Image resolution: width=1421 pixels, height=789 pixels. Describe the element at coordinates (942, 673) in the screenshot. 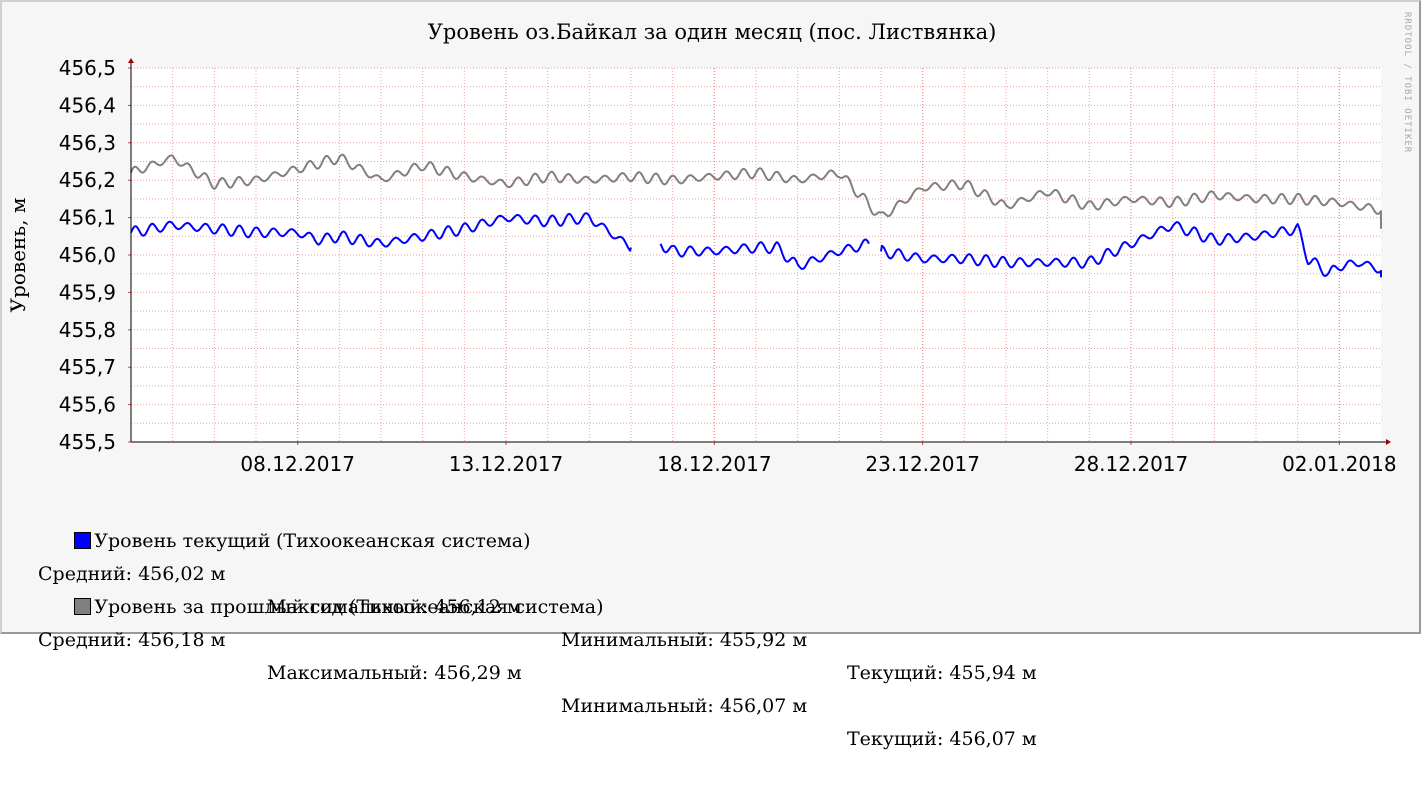

I see `stat-now-current: Текущий: 455,94 м` at that location.